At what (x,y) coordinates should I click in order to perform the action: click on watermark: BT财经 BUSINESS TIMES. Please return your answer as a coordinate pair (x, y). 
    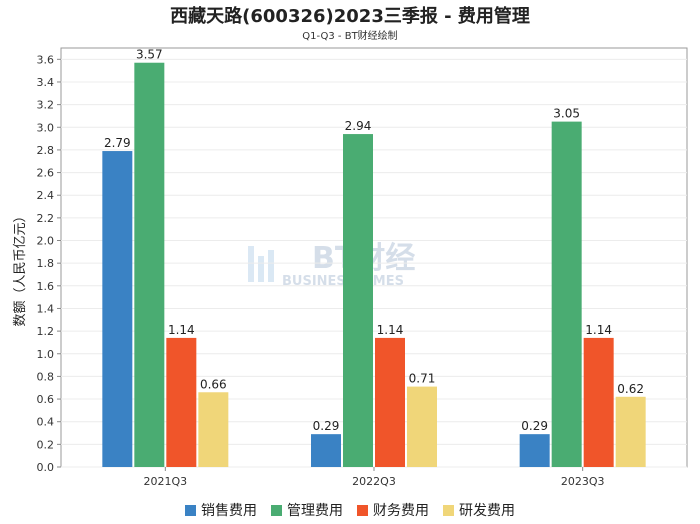
    Looking at the image, I should click on (331, 265).